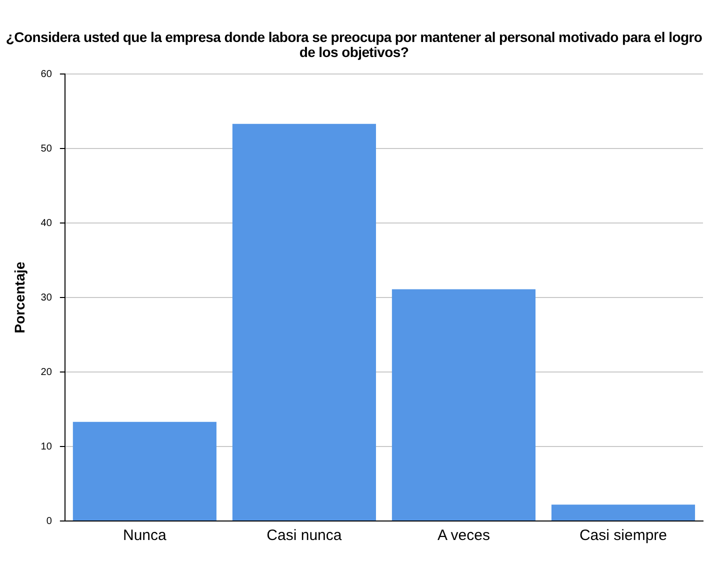 This screenshot has height=571, width=707. What do you see at coordinates (354, 44) in the screenshot?
I see `chart-title: ¿Considera usted que la empresa donde labora se preocupa por mantener al personal motivado para el logro de los objetivos?` at bounding box center [354, 44].